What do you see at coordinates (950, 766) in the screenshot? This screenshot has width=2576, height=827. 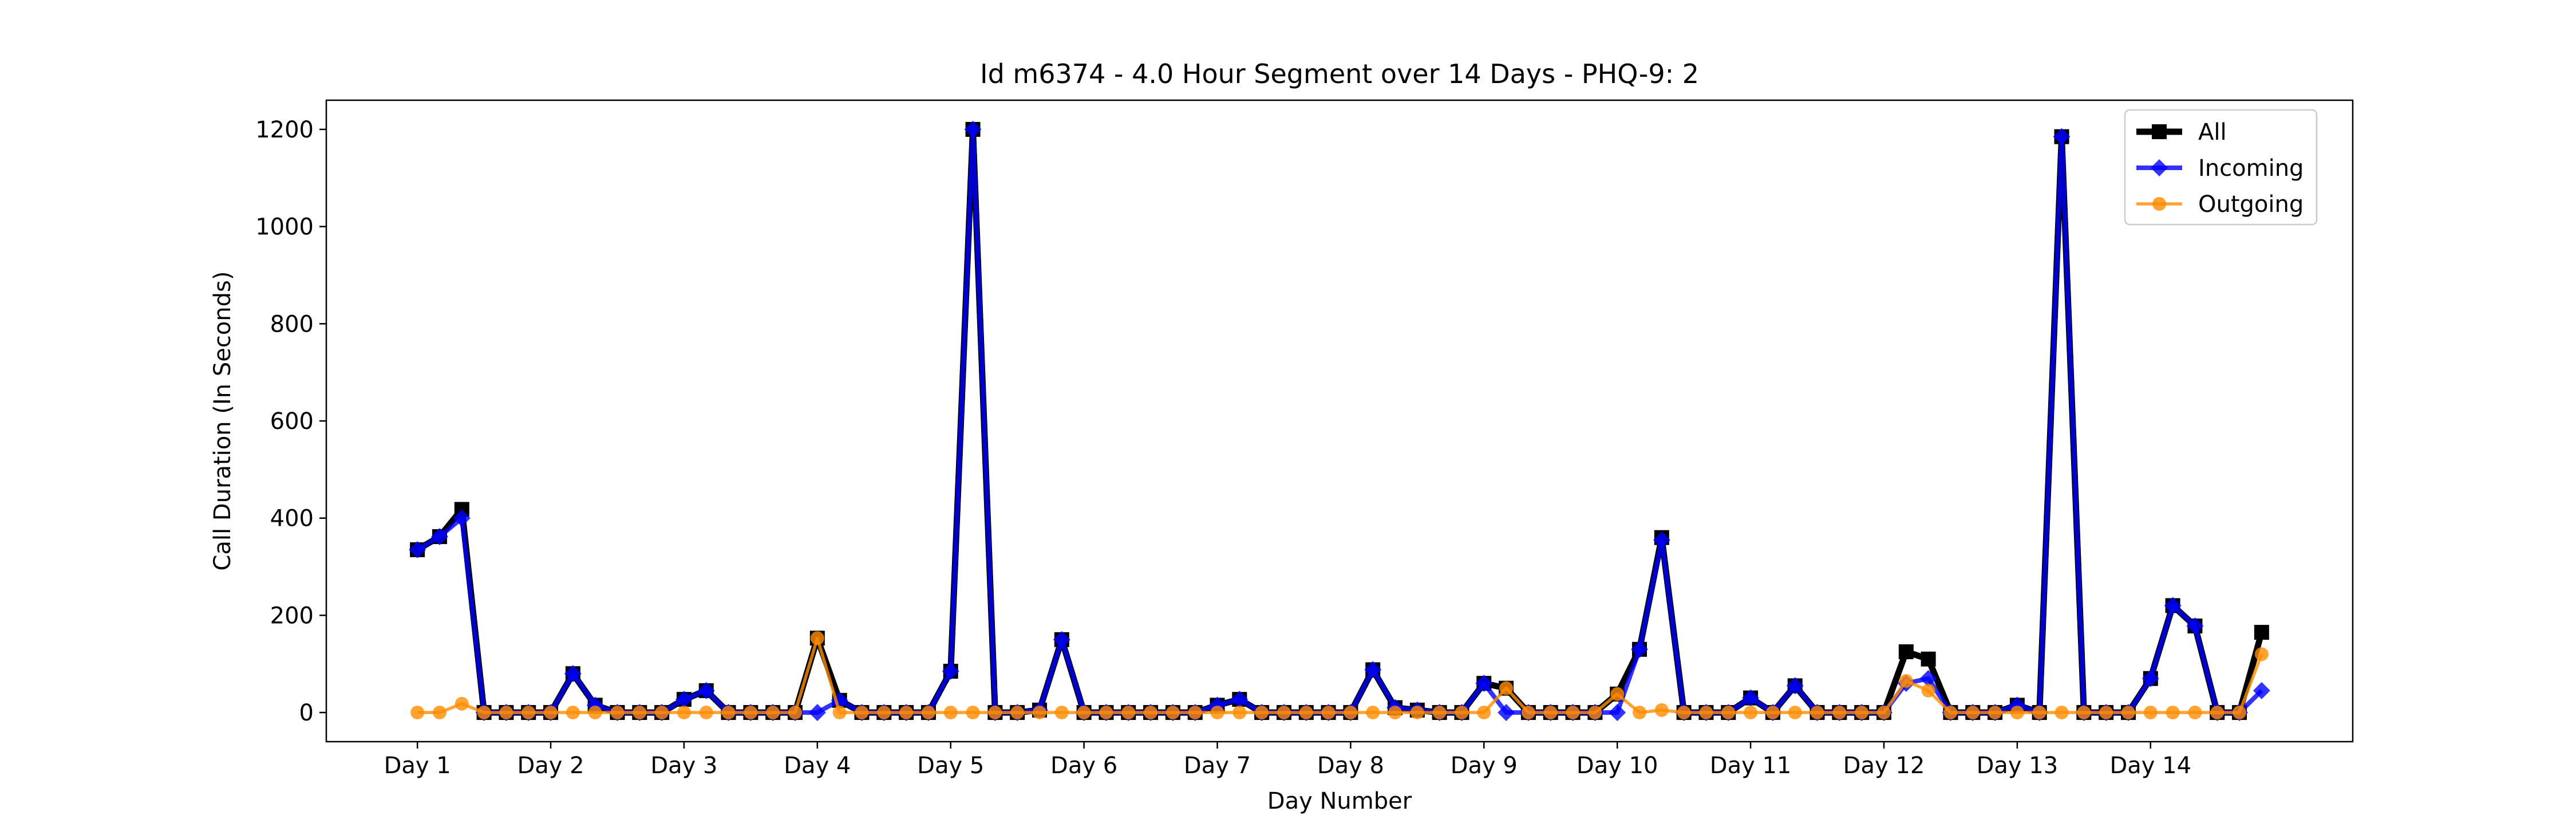 I see `x-tick-label: Day 5` at bounding box center [950, 766].